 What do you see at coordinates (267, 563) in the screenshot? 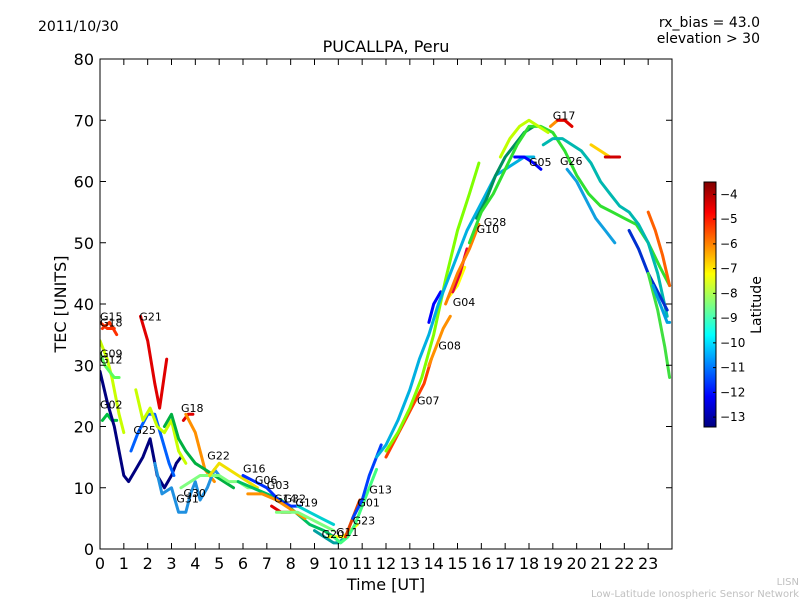
I see `x-tick-label: 7` at bounding box center [267, 563].